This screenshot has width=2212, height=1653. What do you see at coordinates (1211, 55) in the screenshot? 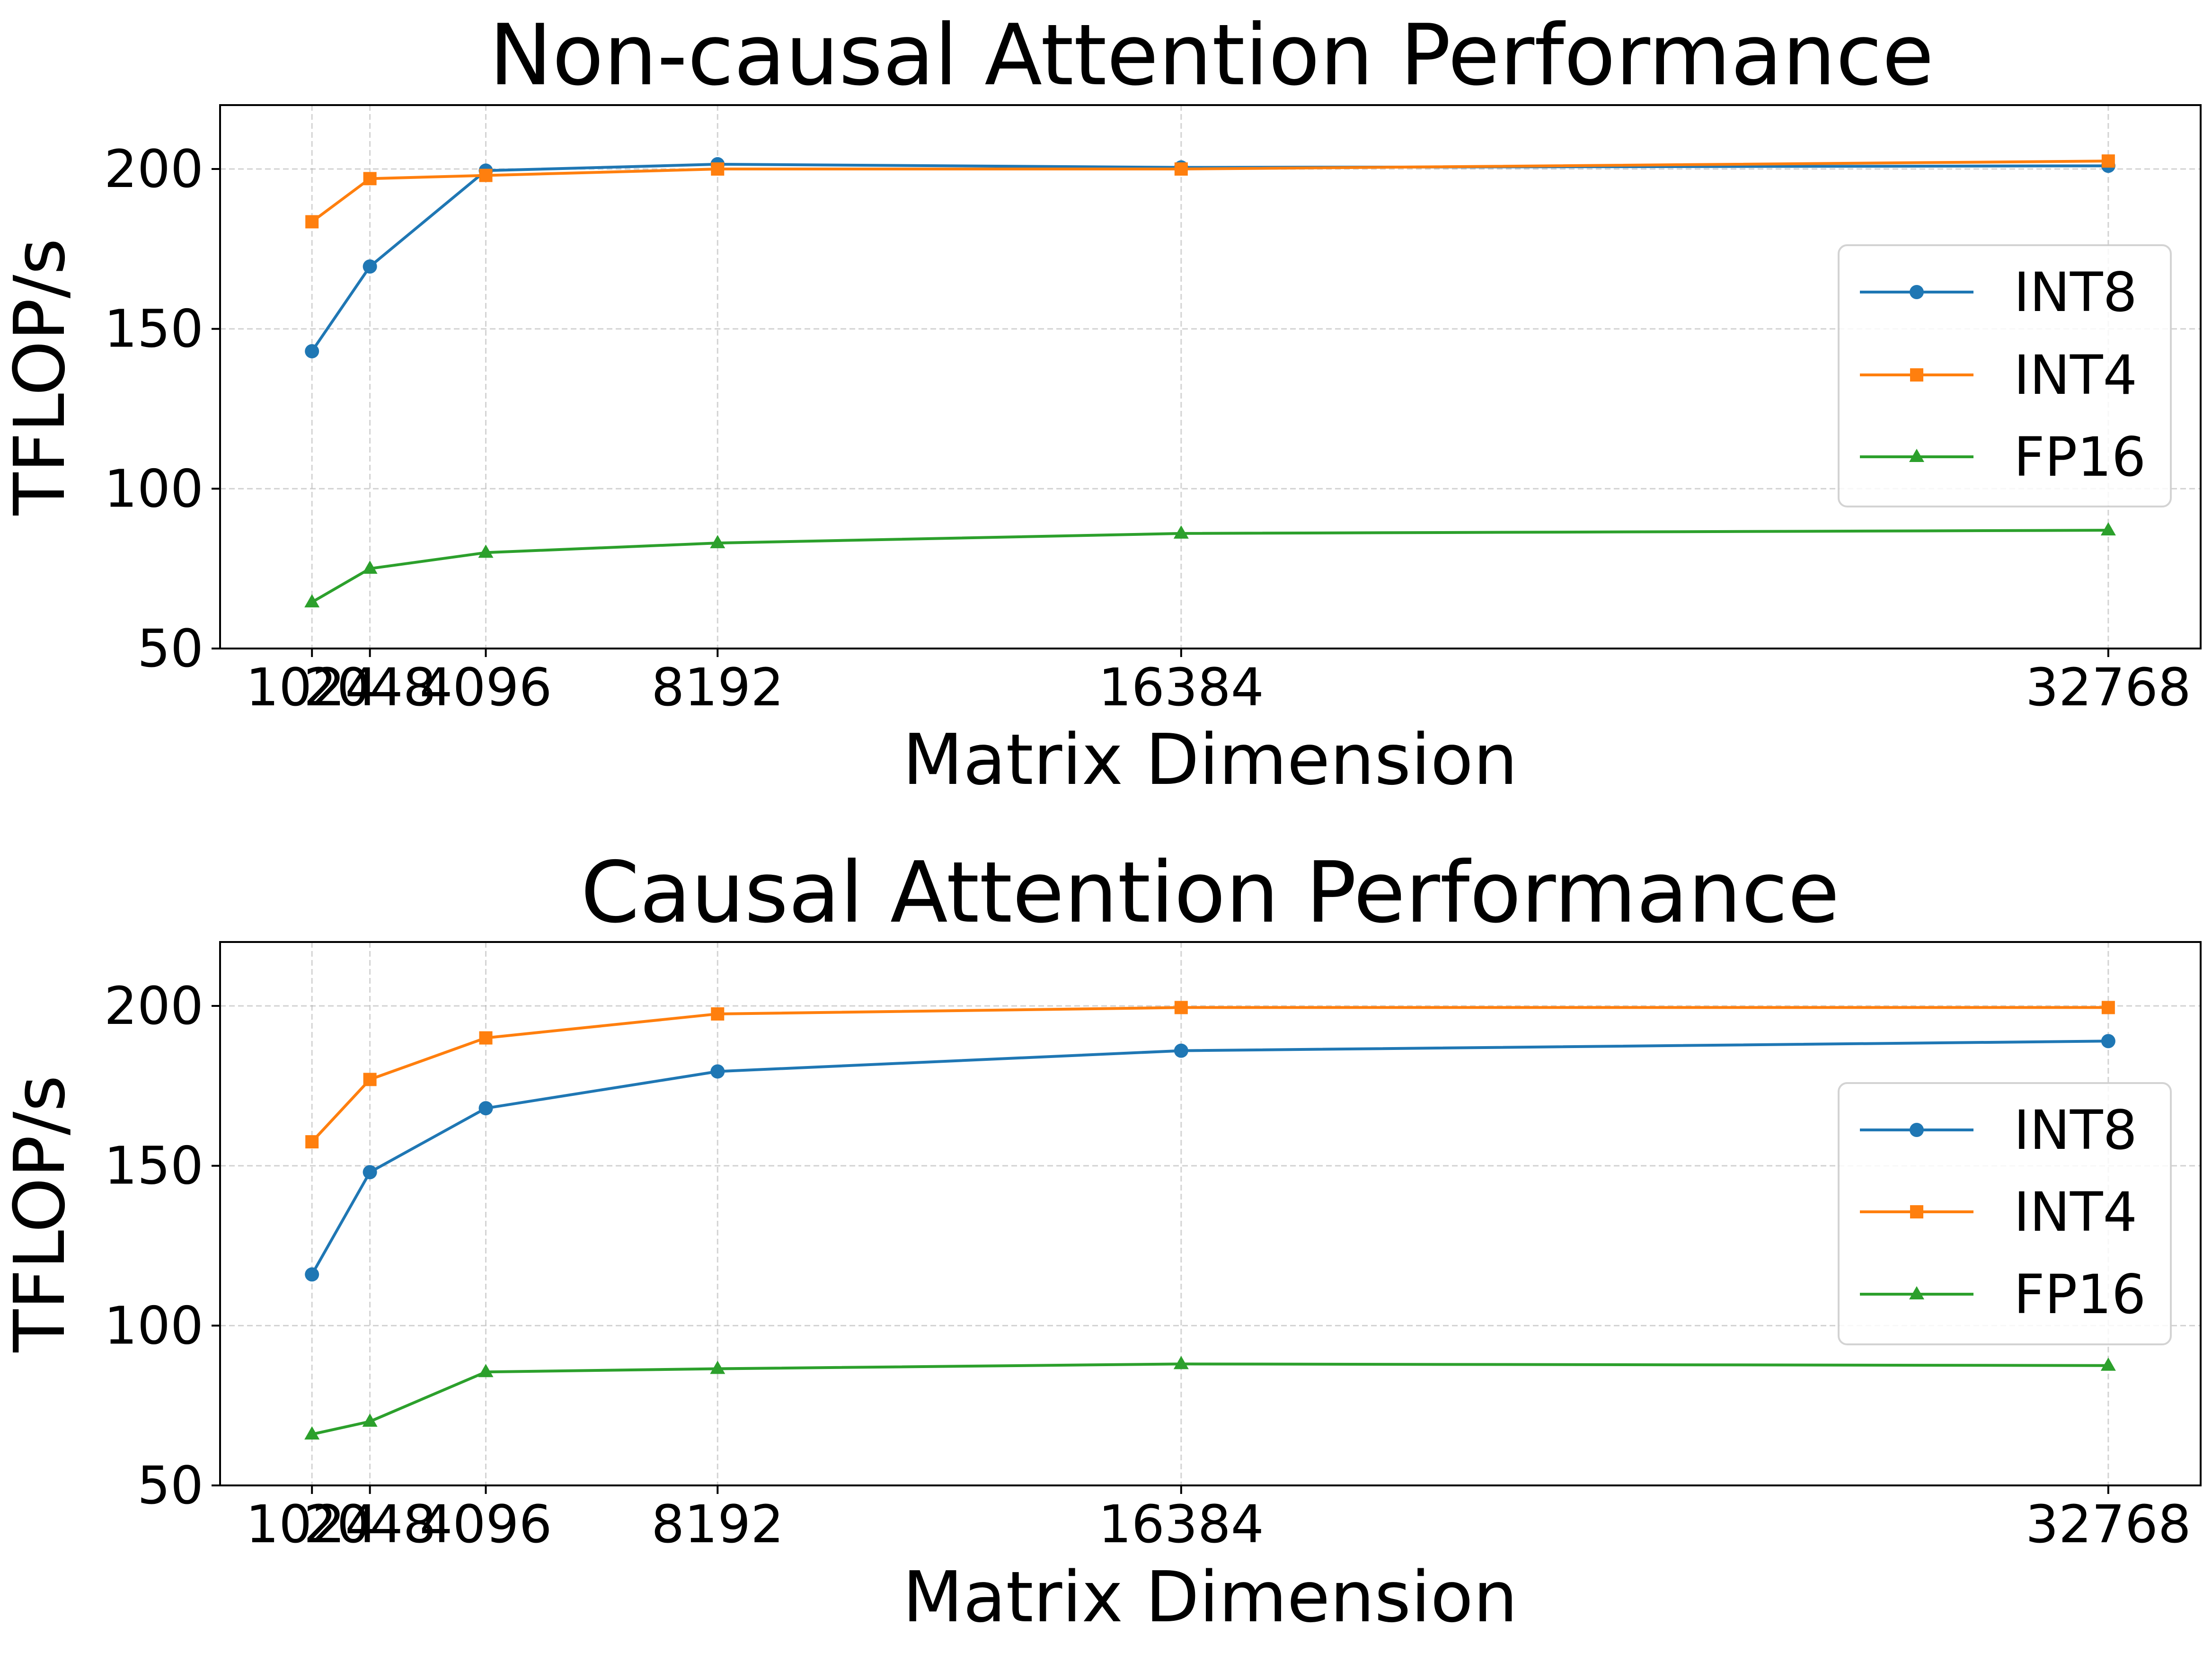
I see `chart-title: Non-causal Attention Performance` at bounding box center [1211, 55].